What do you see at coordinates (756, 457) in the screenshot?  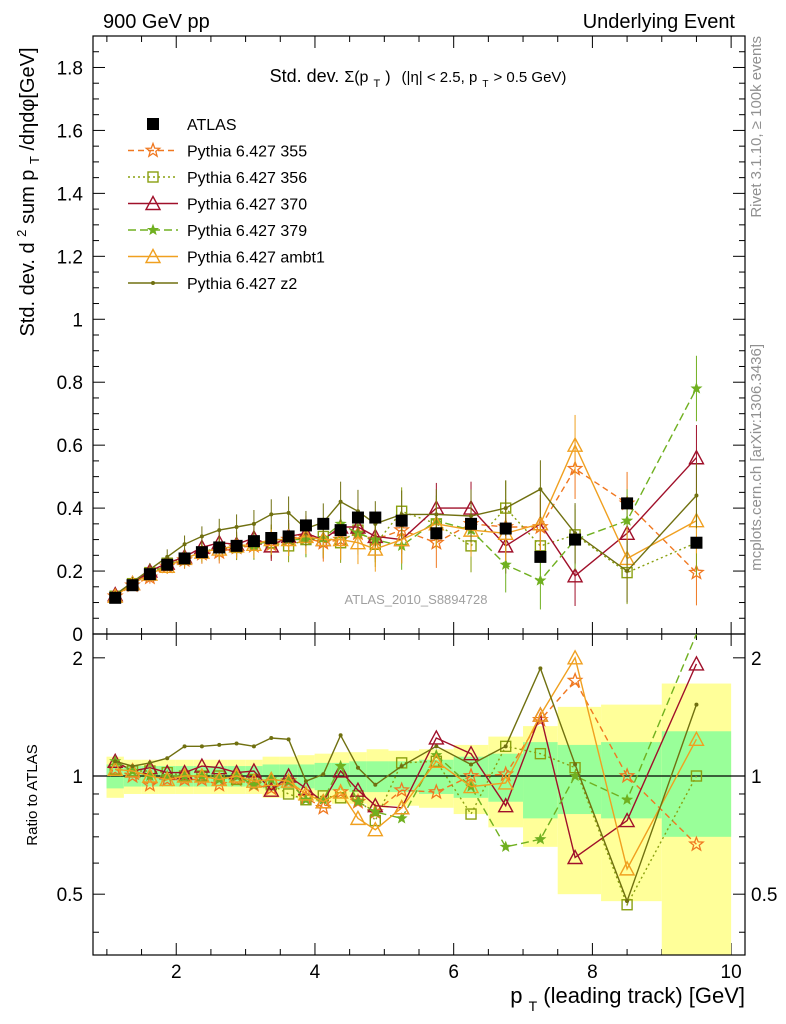 I see `mcplots-label: mcplots.cern.ch [arXiv:1306.3436]` at bounding box center [756, 457].